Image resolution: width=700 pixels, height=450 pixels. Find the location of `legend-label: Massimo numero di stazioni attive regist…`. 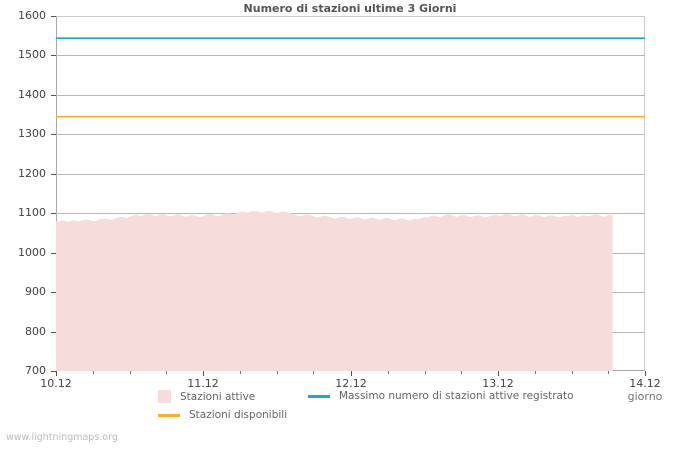

legend-label: Massimo numero di stazioni attive regist… is located at coordinates (456, 396).